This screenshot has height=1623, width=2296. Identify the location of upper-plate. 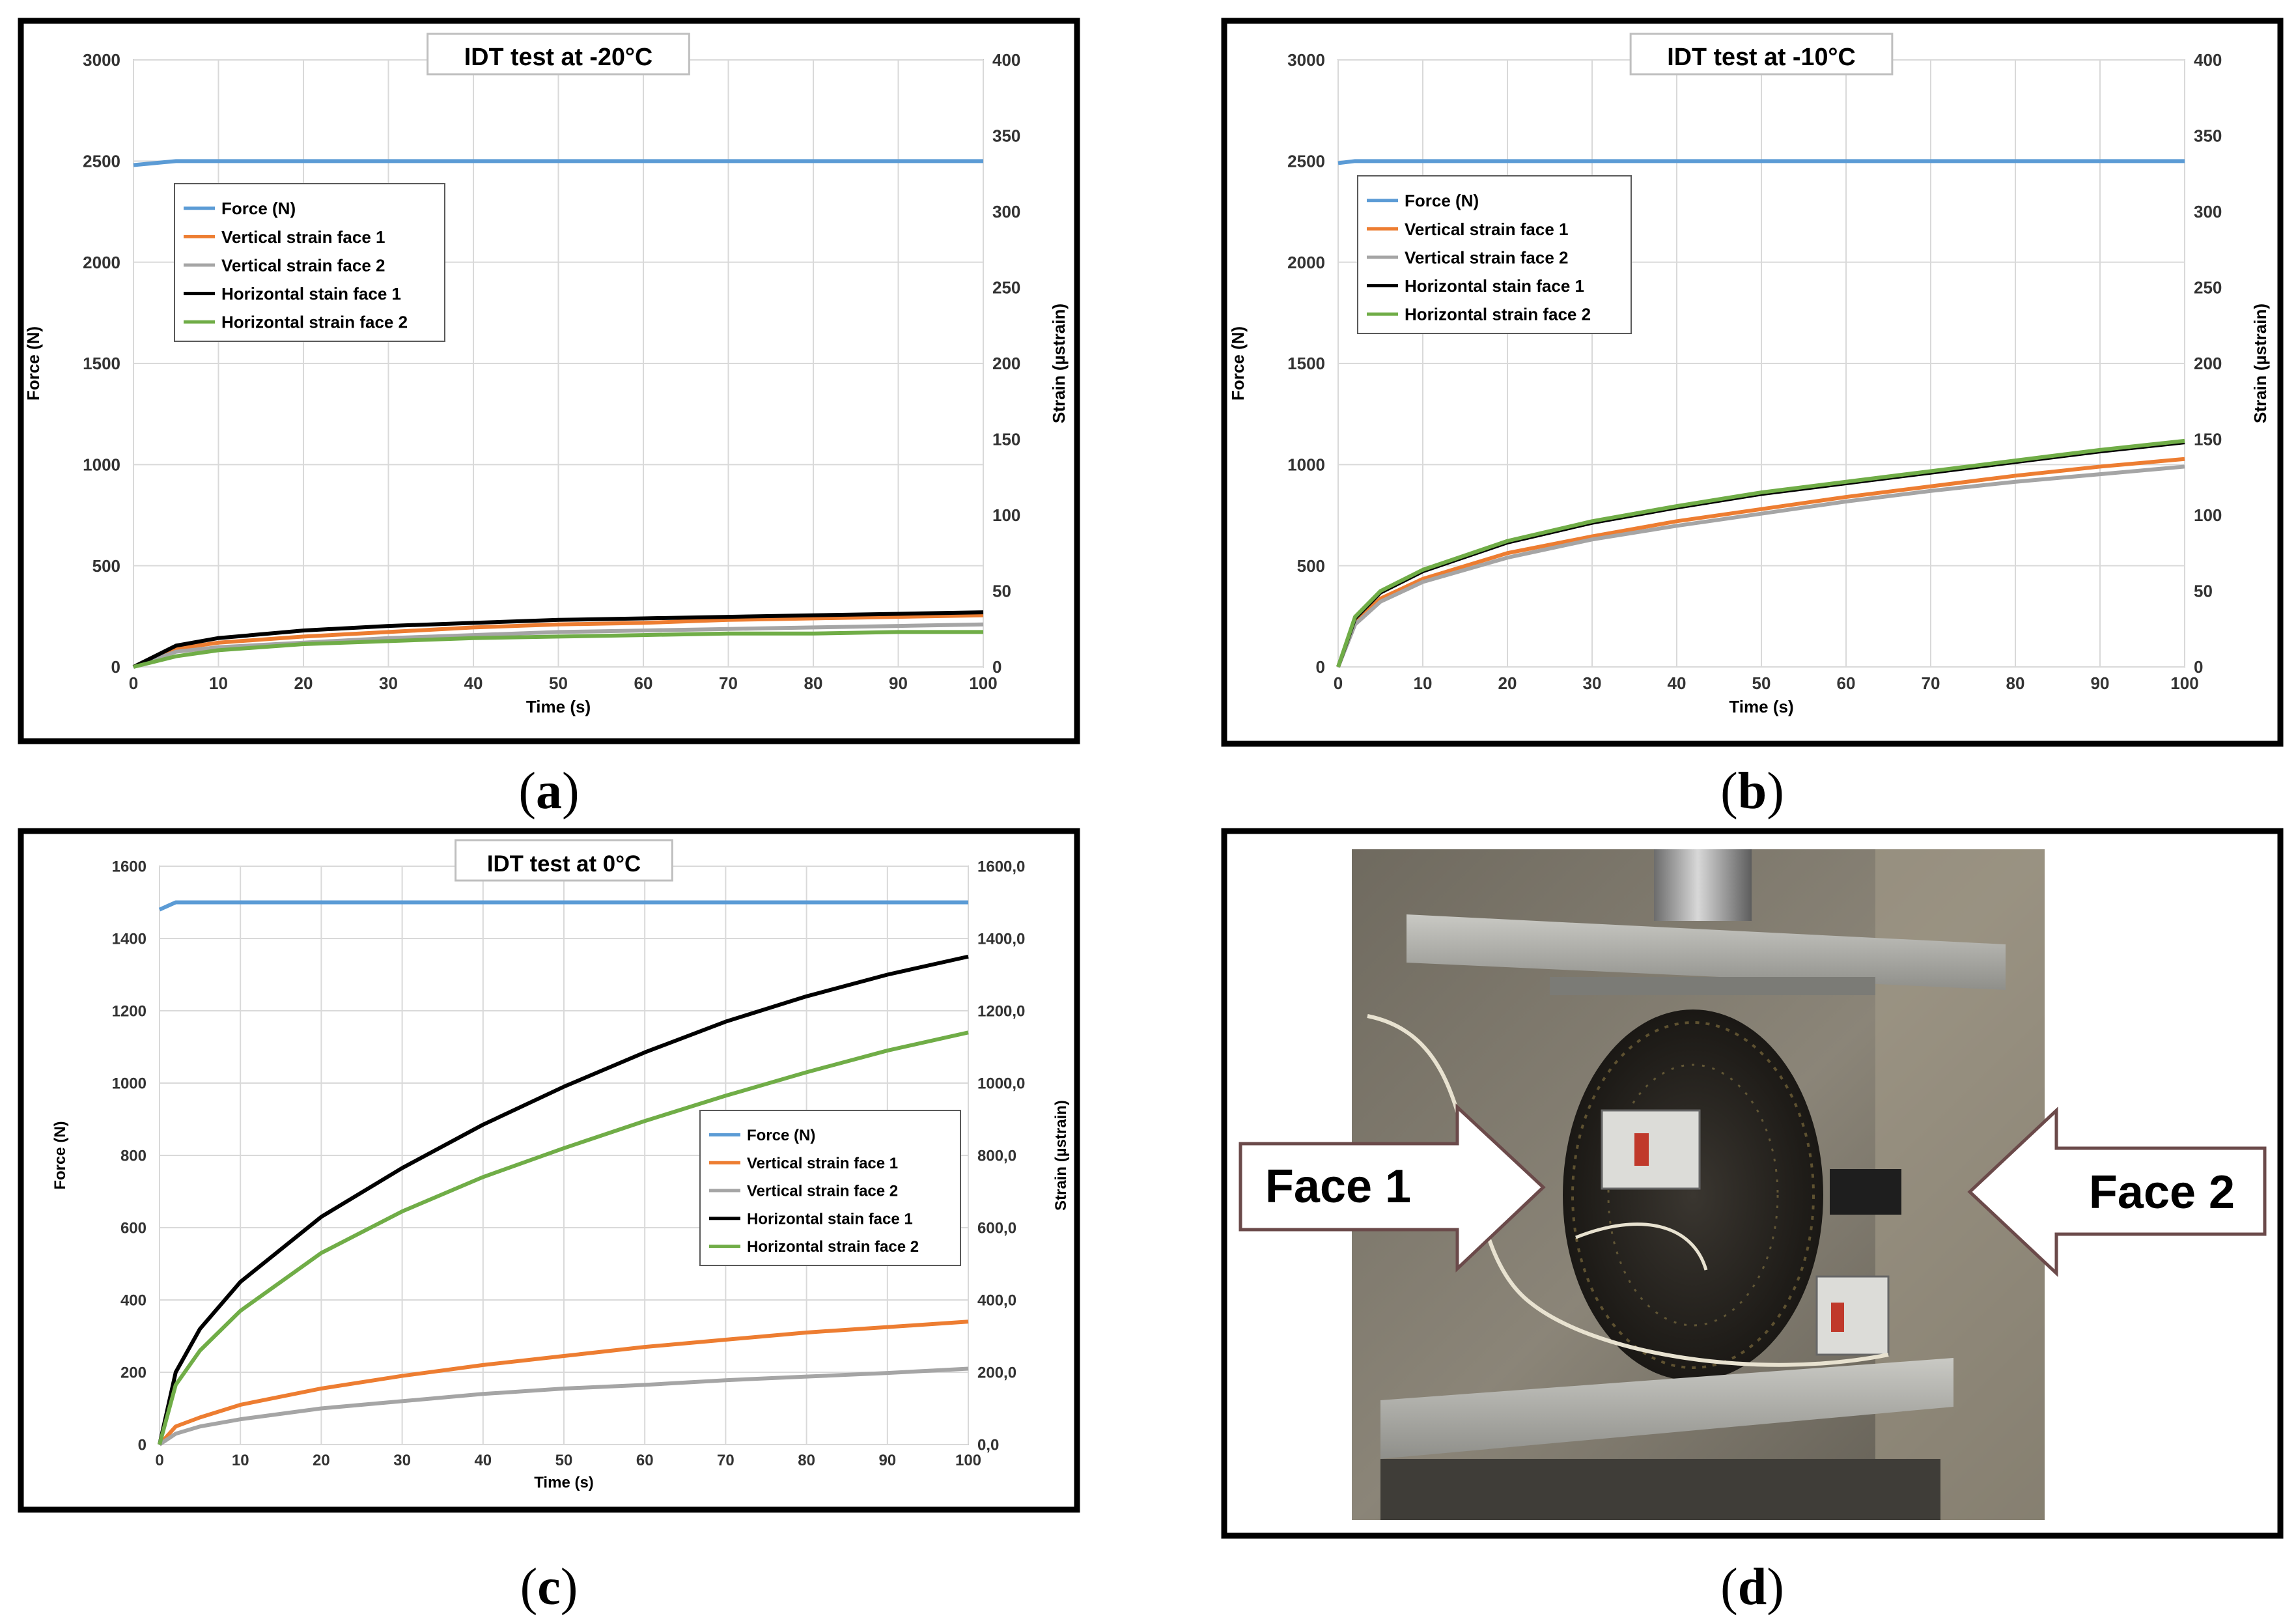
(1707, 952).